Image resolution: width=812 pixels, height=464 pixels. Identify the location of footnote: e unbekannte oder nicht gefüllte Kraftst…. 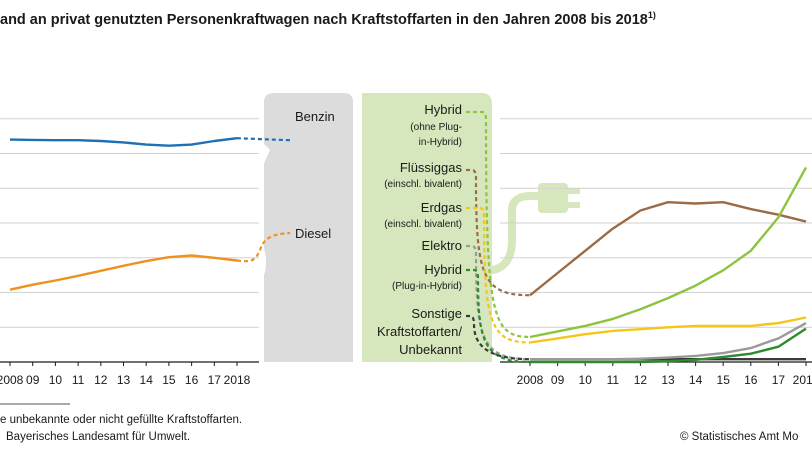
(121, 420).